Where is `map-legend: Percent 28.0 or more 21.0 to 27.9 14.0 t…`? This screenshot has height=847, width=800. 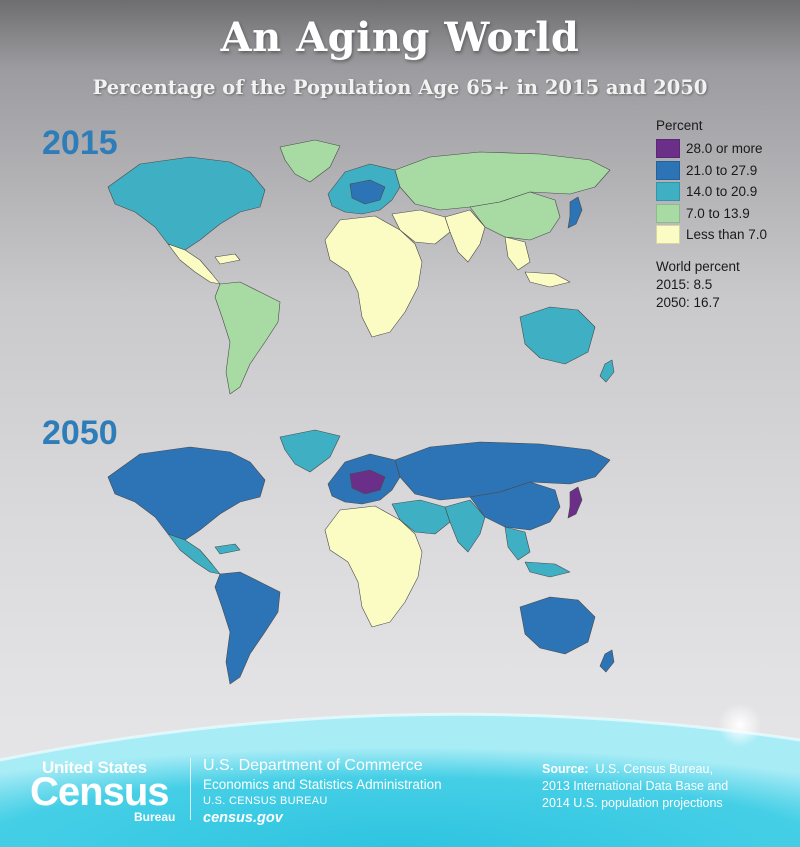
map-legend: Percent 28.0 or more 21.0 to 27.9 14.0 t… is located at coordinates (721, 215).